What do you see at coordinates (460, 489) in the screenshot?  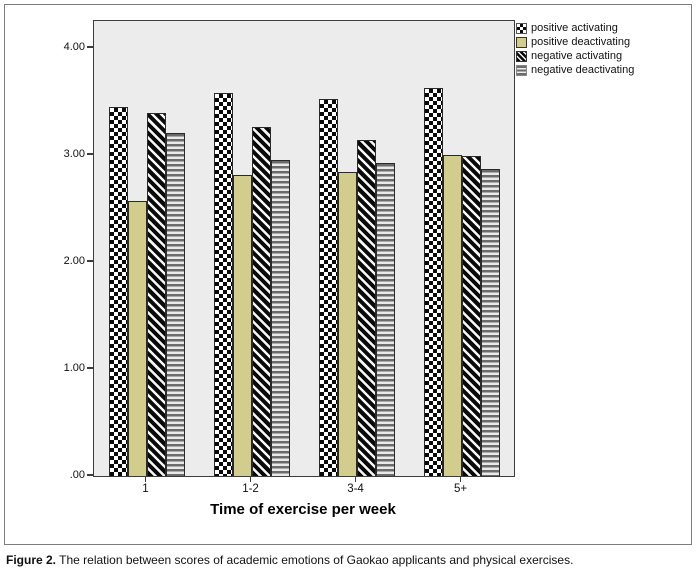 I see `x-tick-label: 5+` at bounding box center [460, 489].